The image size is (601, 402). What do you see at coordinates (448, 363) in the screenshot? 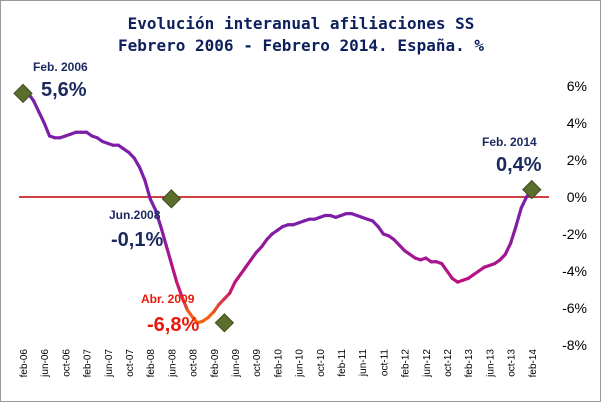
I see `x-tick-label: oct-12` at bounding box center [448, 363].